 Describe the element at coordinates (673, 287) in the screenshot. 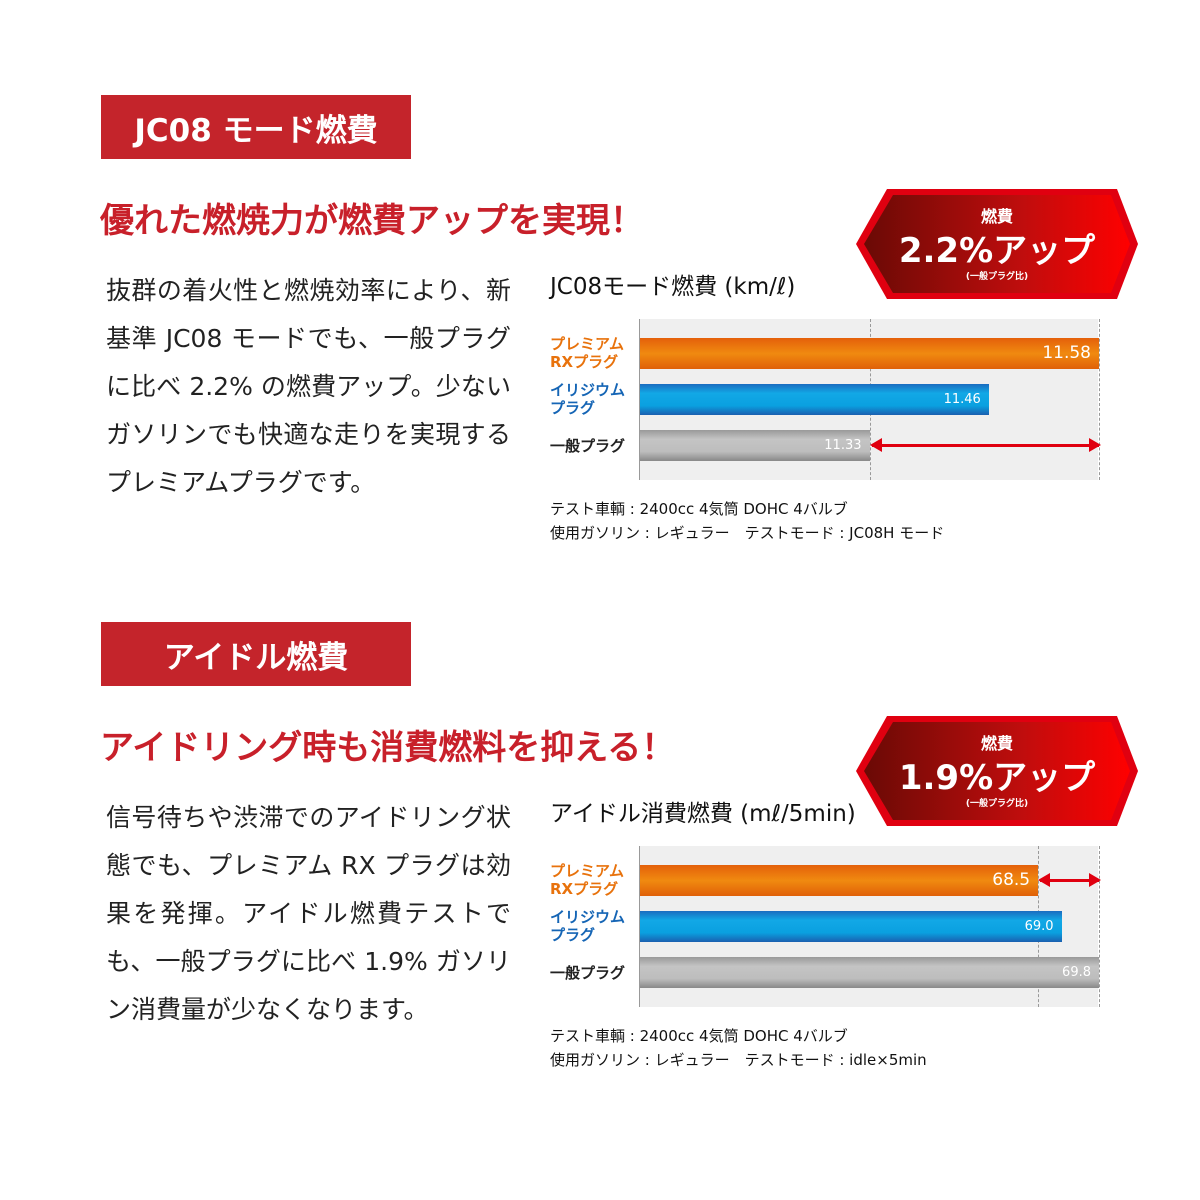

I see `chart-title: JC08モード燃費 (km/ℓ)` at that location.